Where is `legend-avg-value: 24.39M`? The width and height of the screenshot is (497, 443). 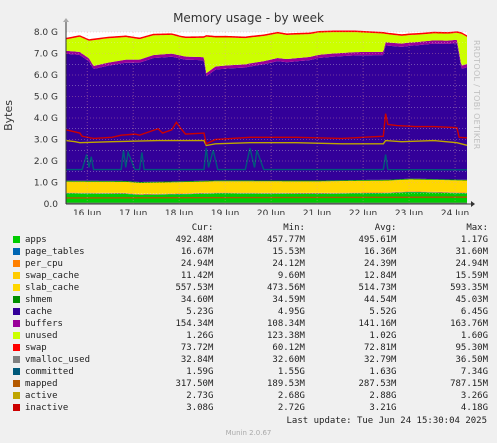 legend-avg-value: 24.39M is located at coordinates (380, 264).